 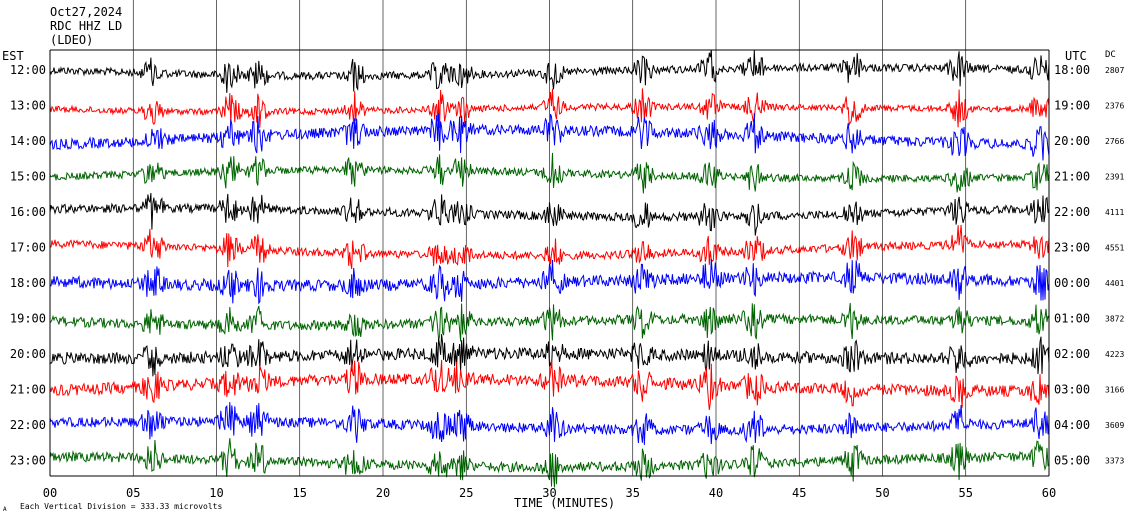 What do you see at coordinates (1114, 70) in the screenshot?
I see `dc-offset-label: 2807` at bounding box center [1114, 70].